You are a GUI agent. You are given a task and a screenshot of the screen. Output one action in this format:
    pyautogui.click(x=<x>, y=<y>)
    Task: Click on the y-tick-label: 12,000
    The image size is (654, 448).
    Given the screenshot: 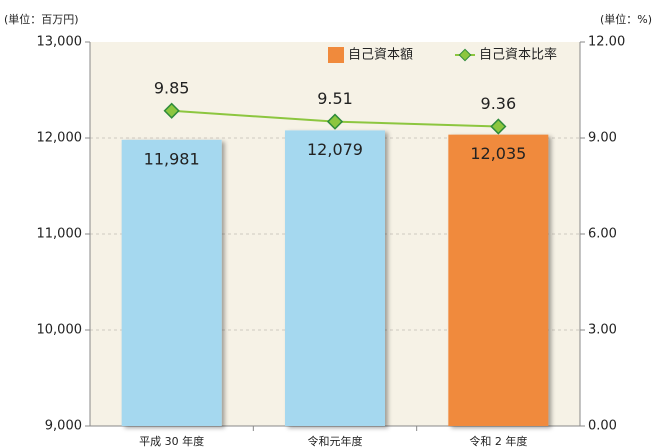 What is the action you would take?
    pyautogui.click(x=60, y=138)
    